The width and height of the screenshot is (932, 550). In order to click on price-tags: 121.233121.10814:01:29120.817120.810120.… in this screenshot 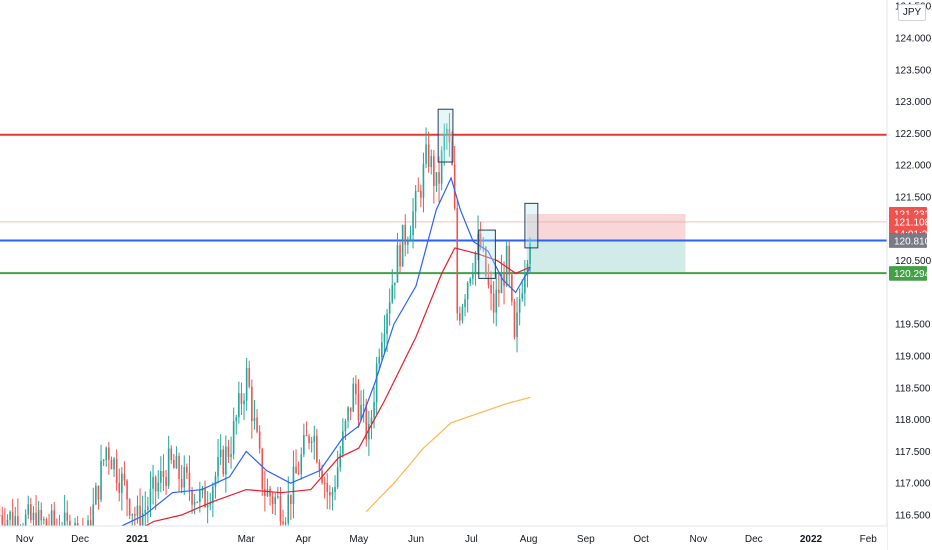, I will do `click(910, 243)`.